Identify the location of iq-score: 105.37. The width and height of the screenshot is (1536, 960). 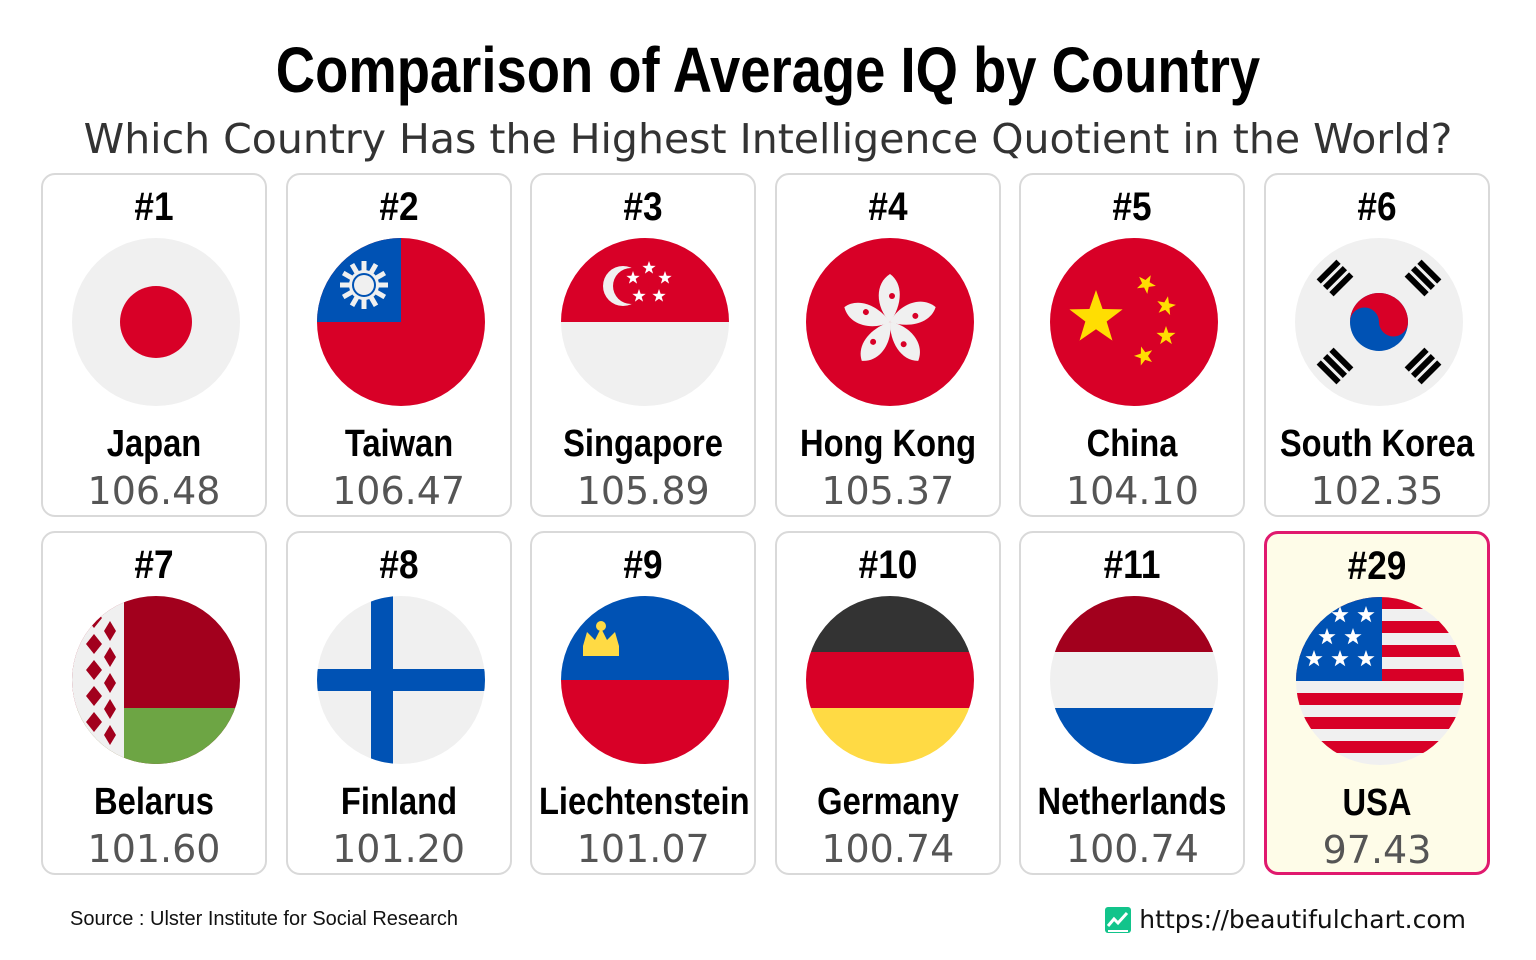
(888, 491).